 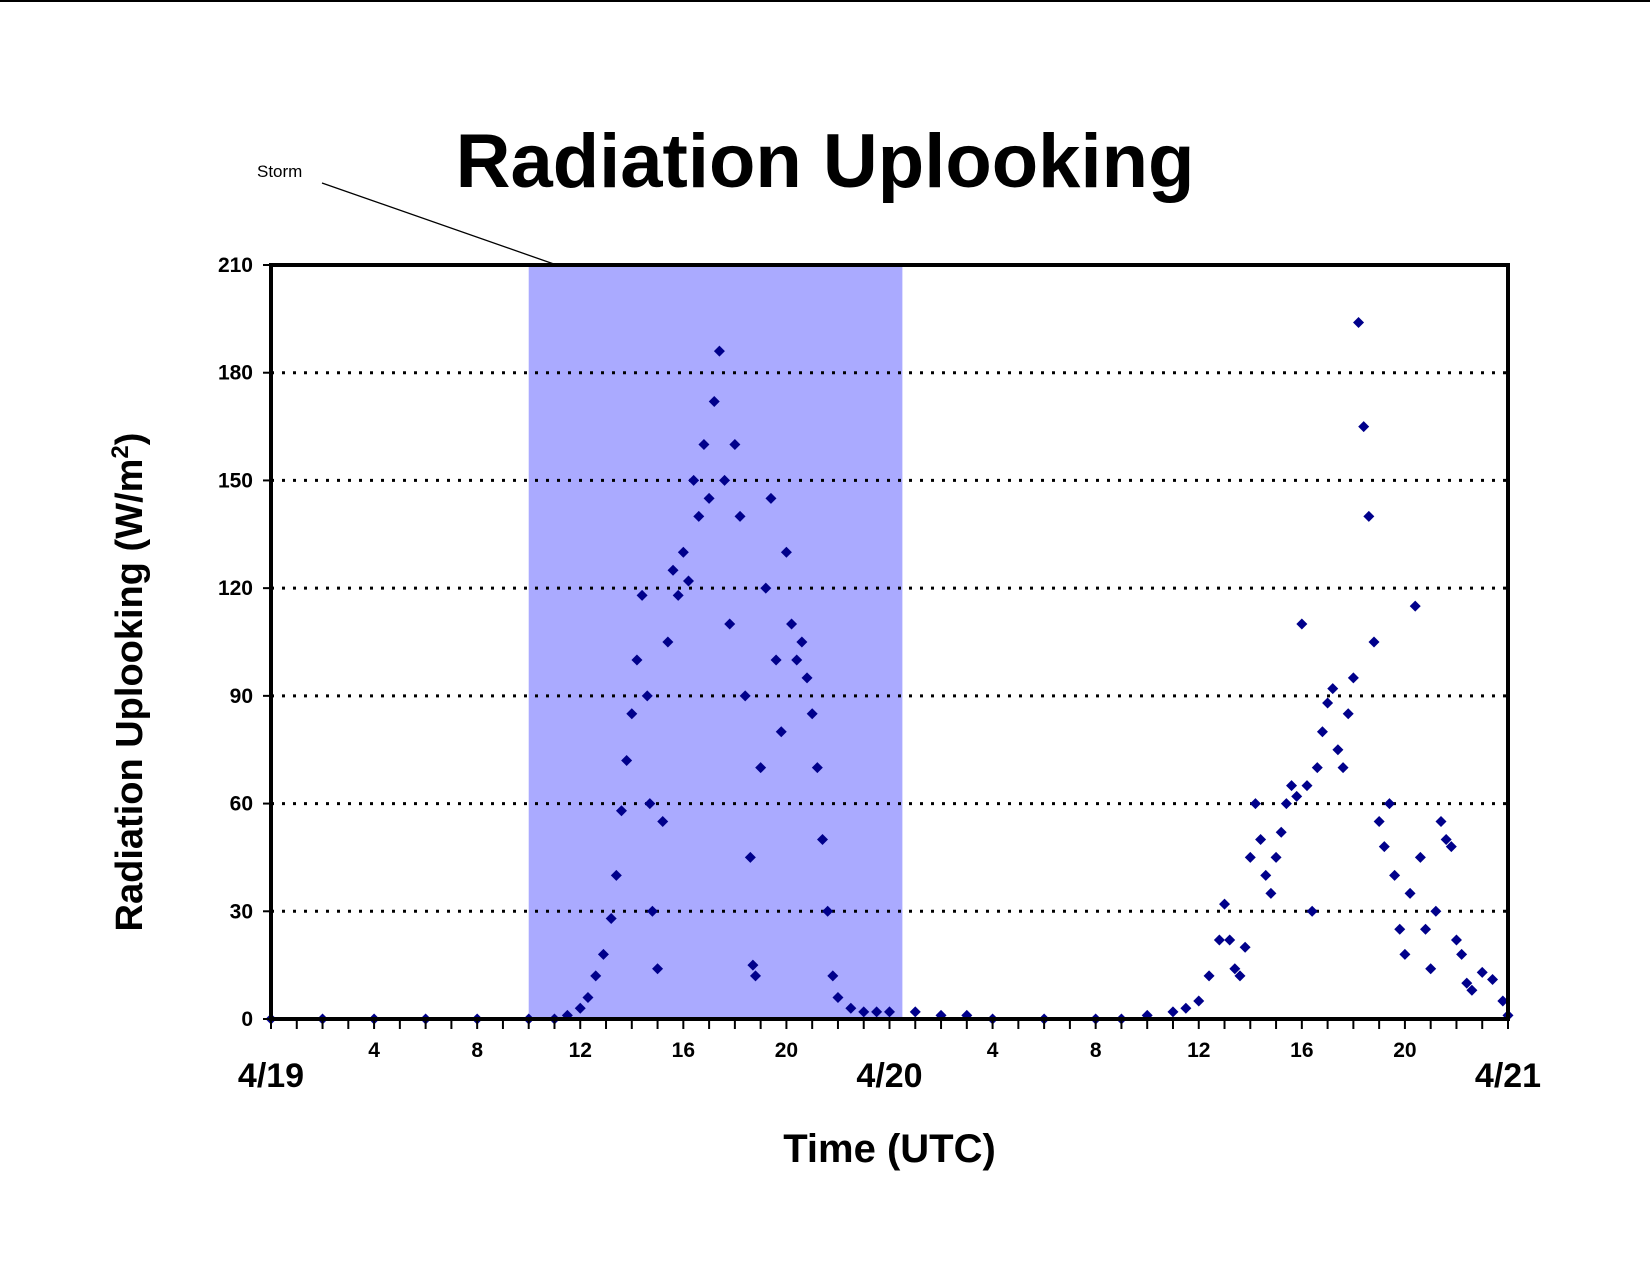 I want to click on y-tick-label: 30, so click(x=241, y=911).